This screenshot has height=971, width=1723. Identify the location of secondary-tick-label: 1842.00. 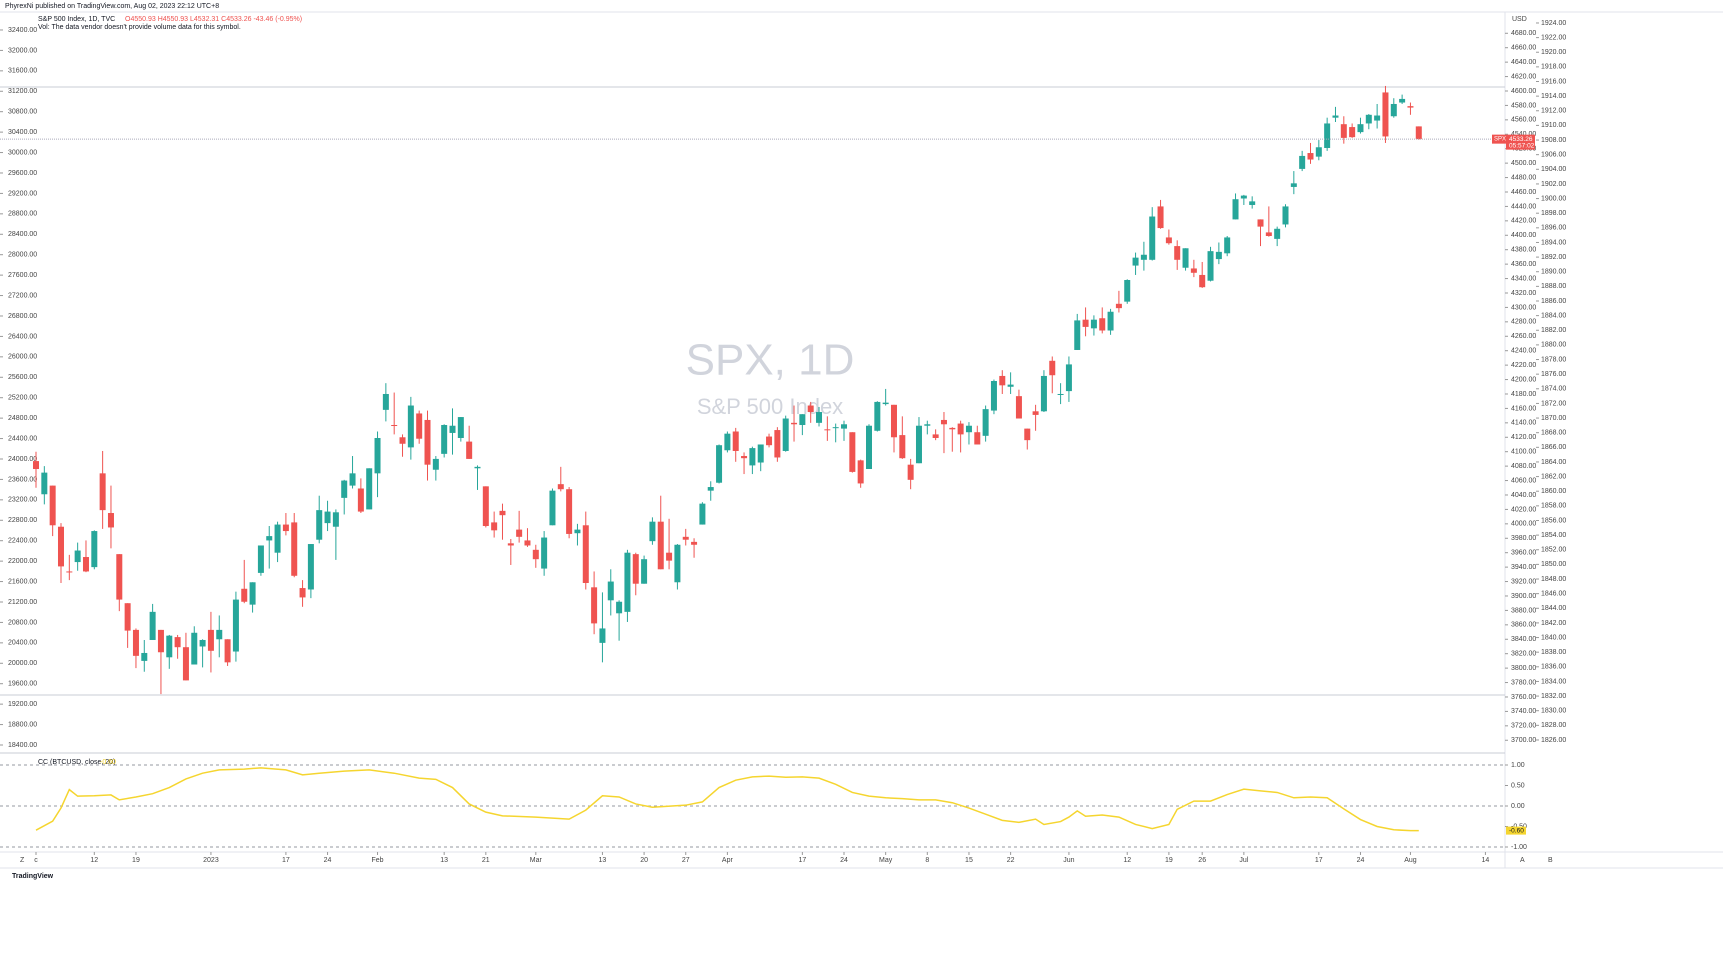
(1553, 623).